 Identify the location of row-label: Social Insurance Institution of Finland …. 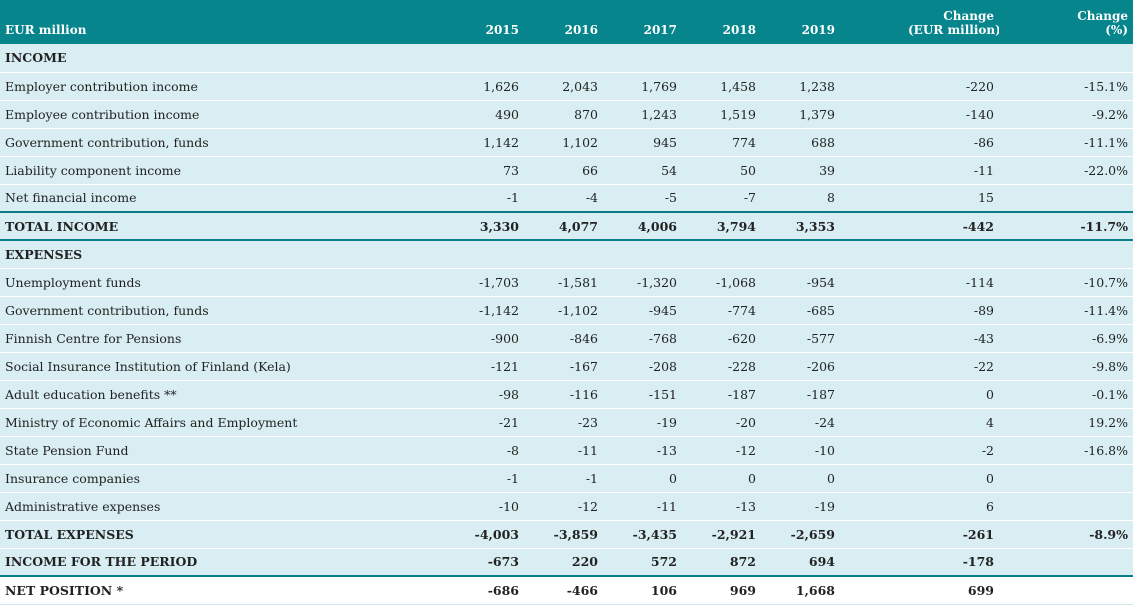
(148, 366).